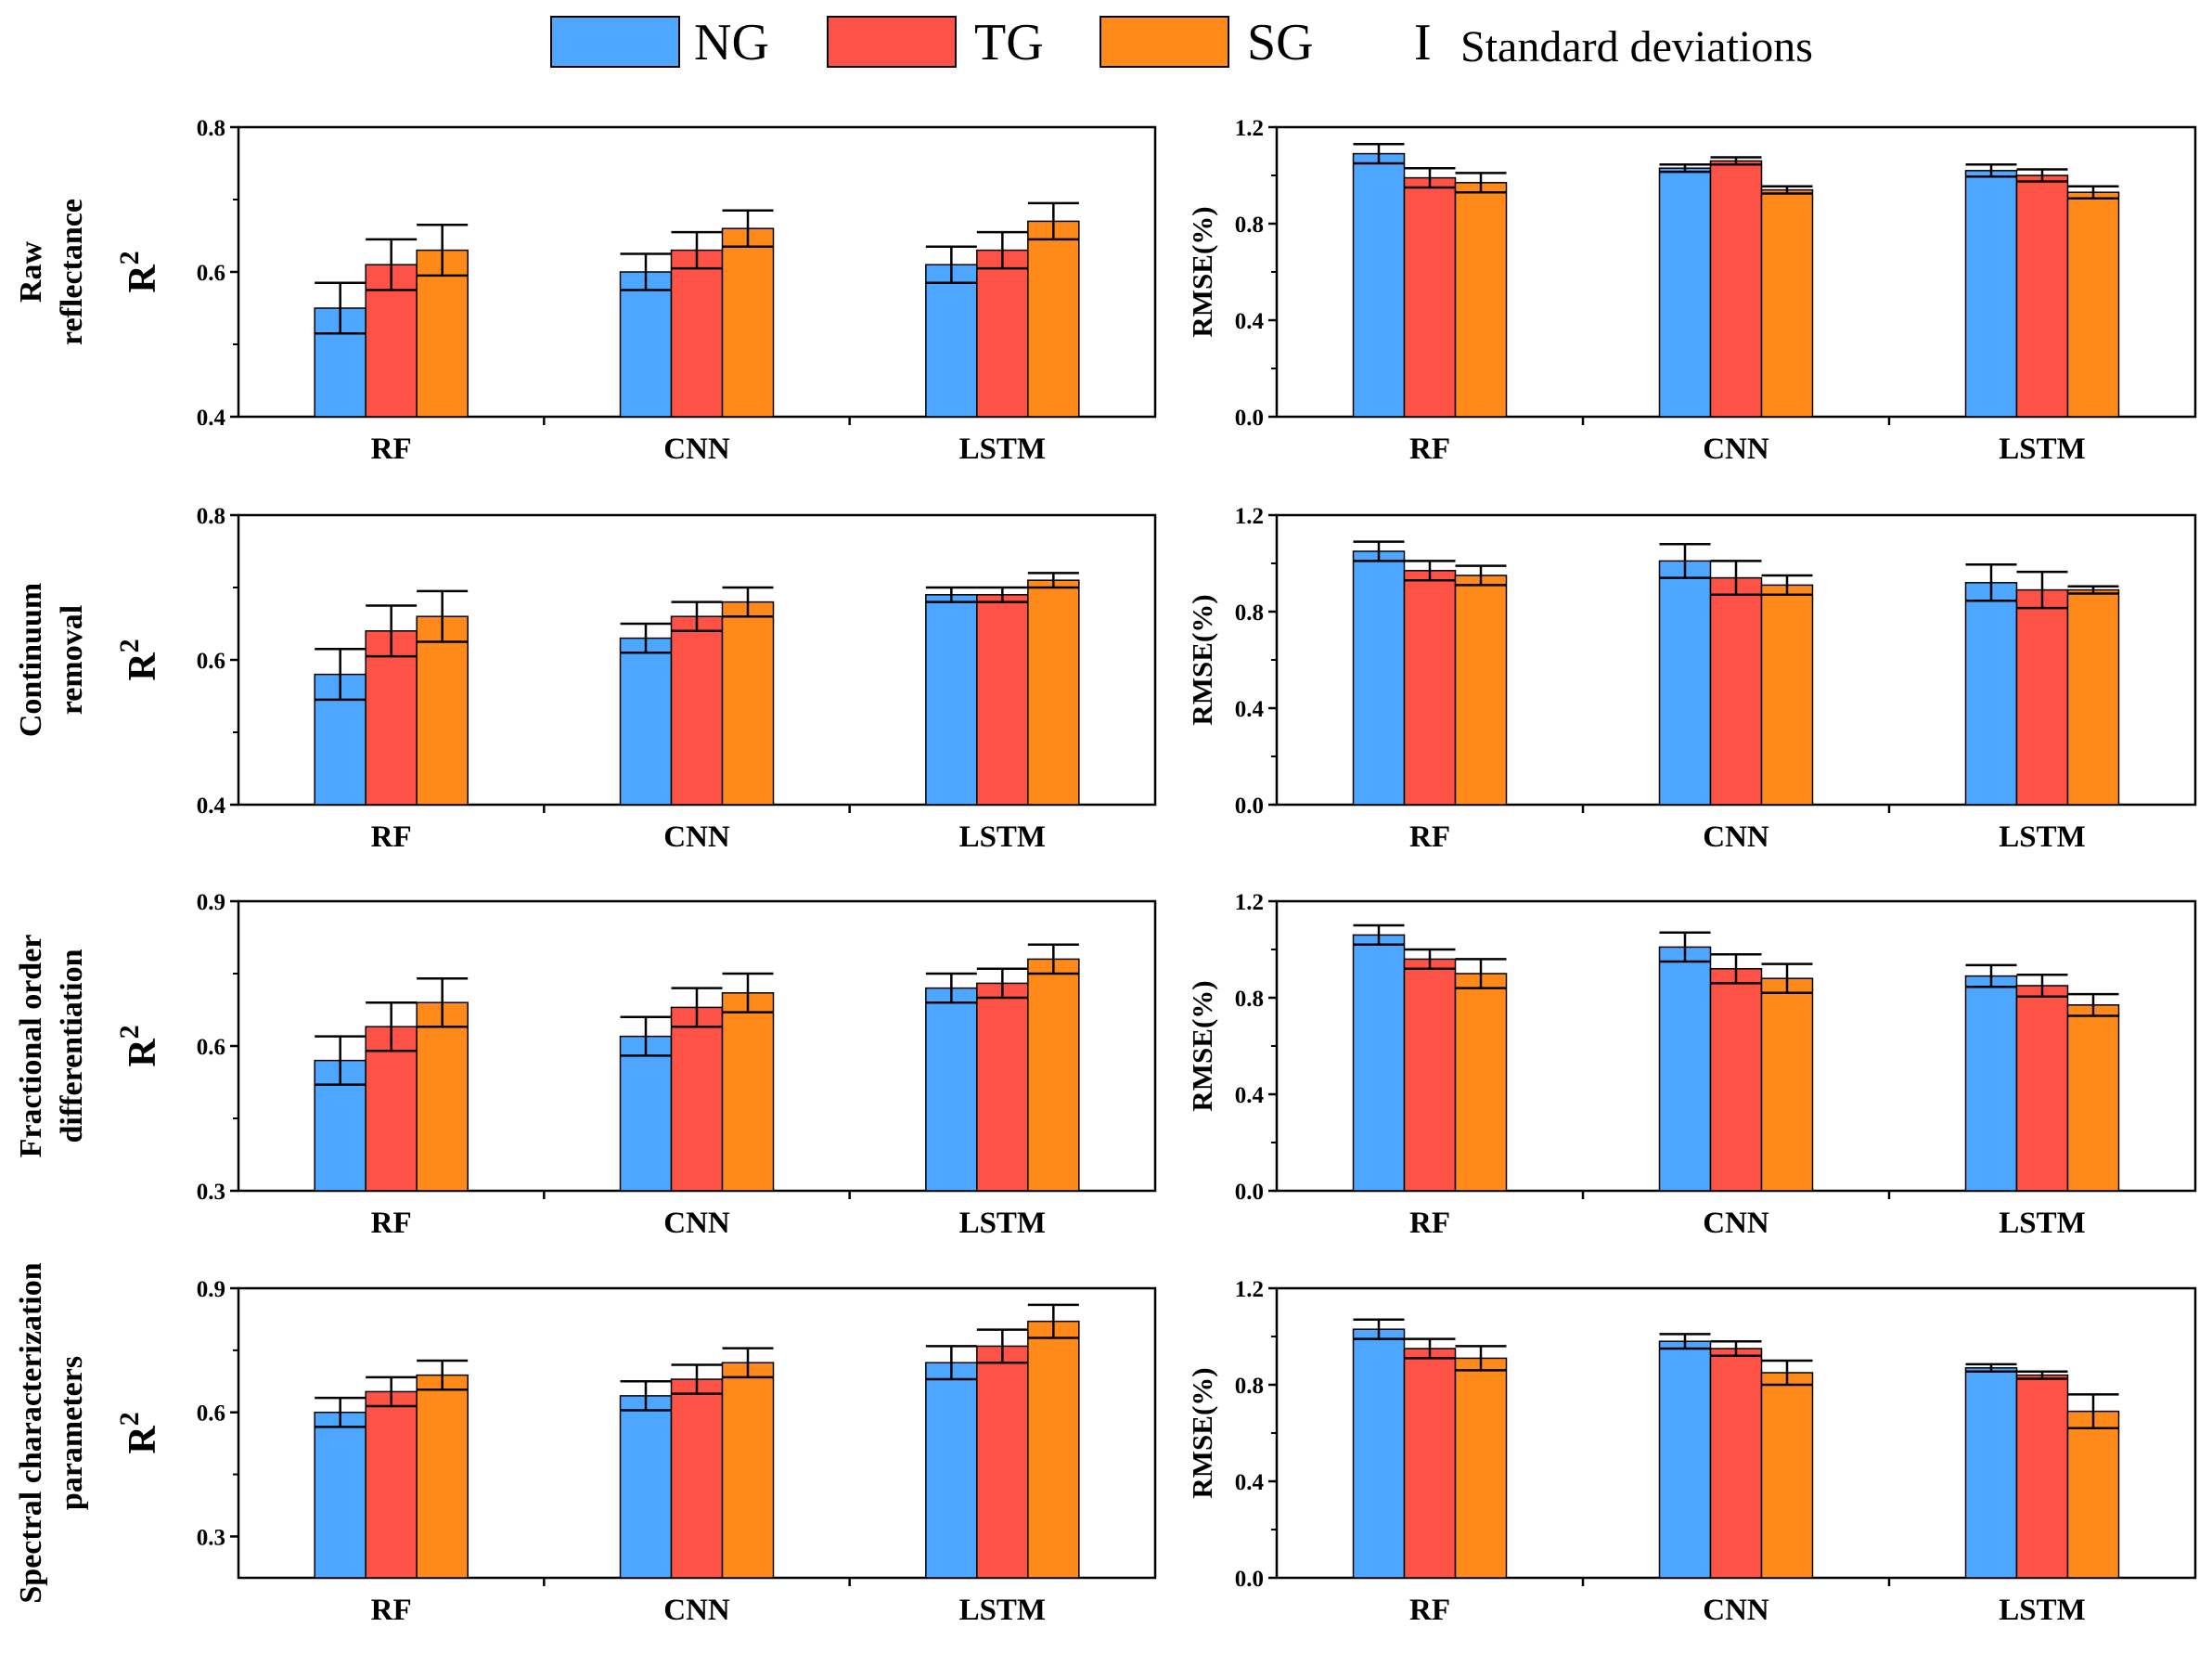 This screenshot has width=2212, height=1653. I want to click on bar-sg-cnn: SG CNN: 0.88, so click(1787, 1084).